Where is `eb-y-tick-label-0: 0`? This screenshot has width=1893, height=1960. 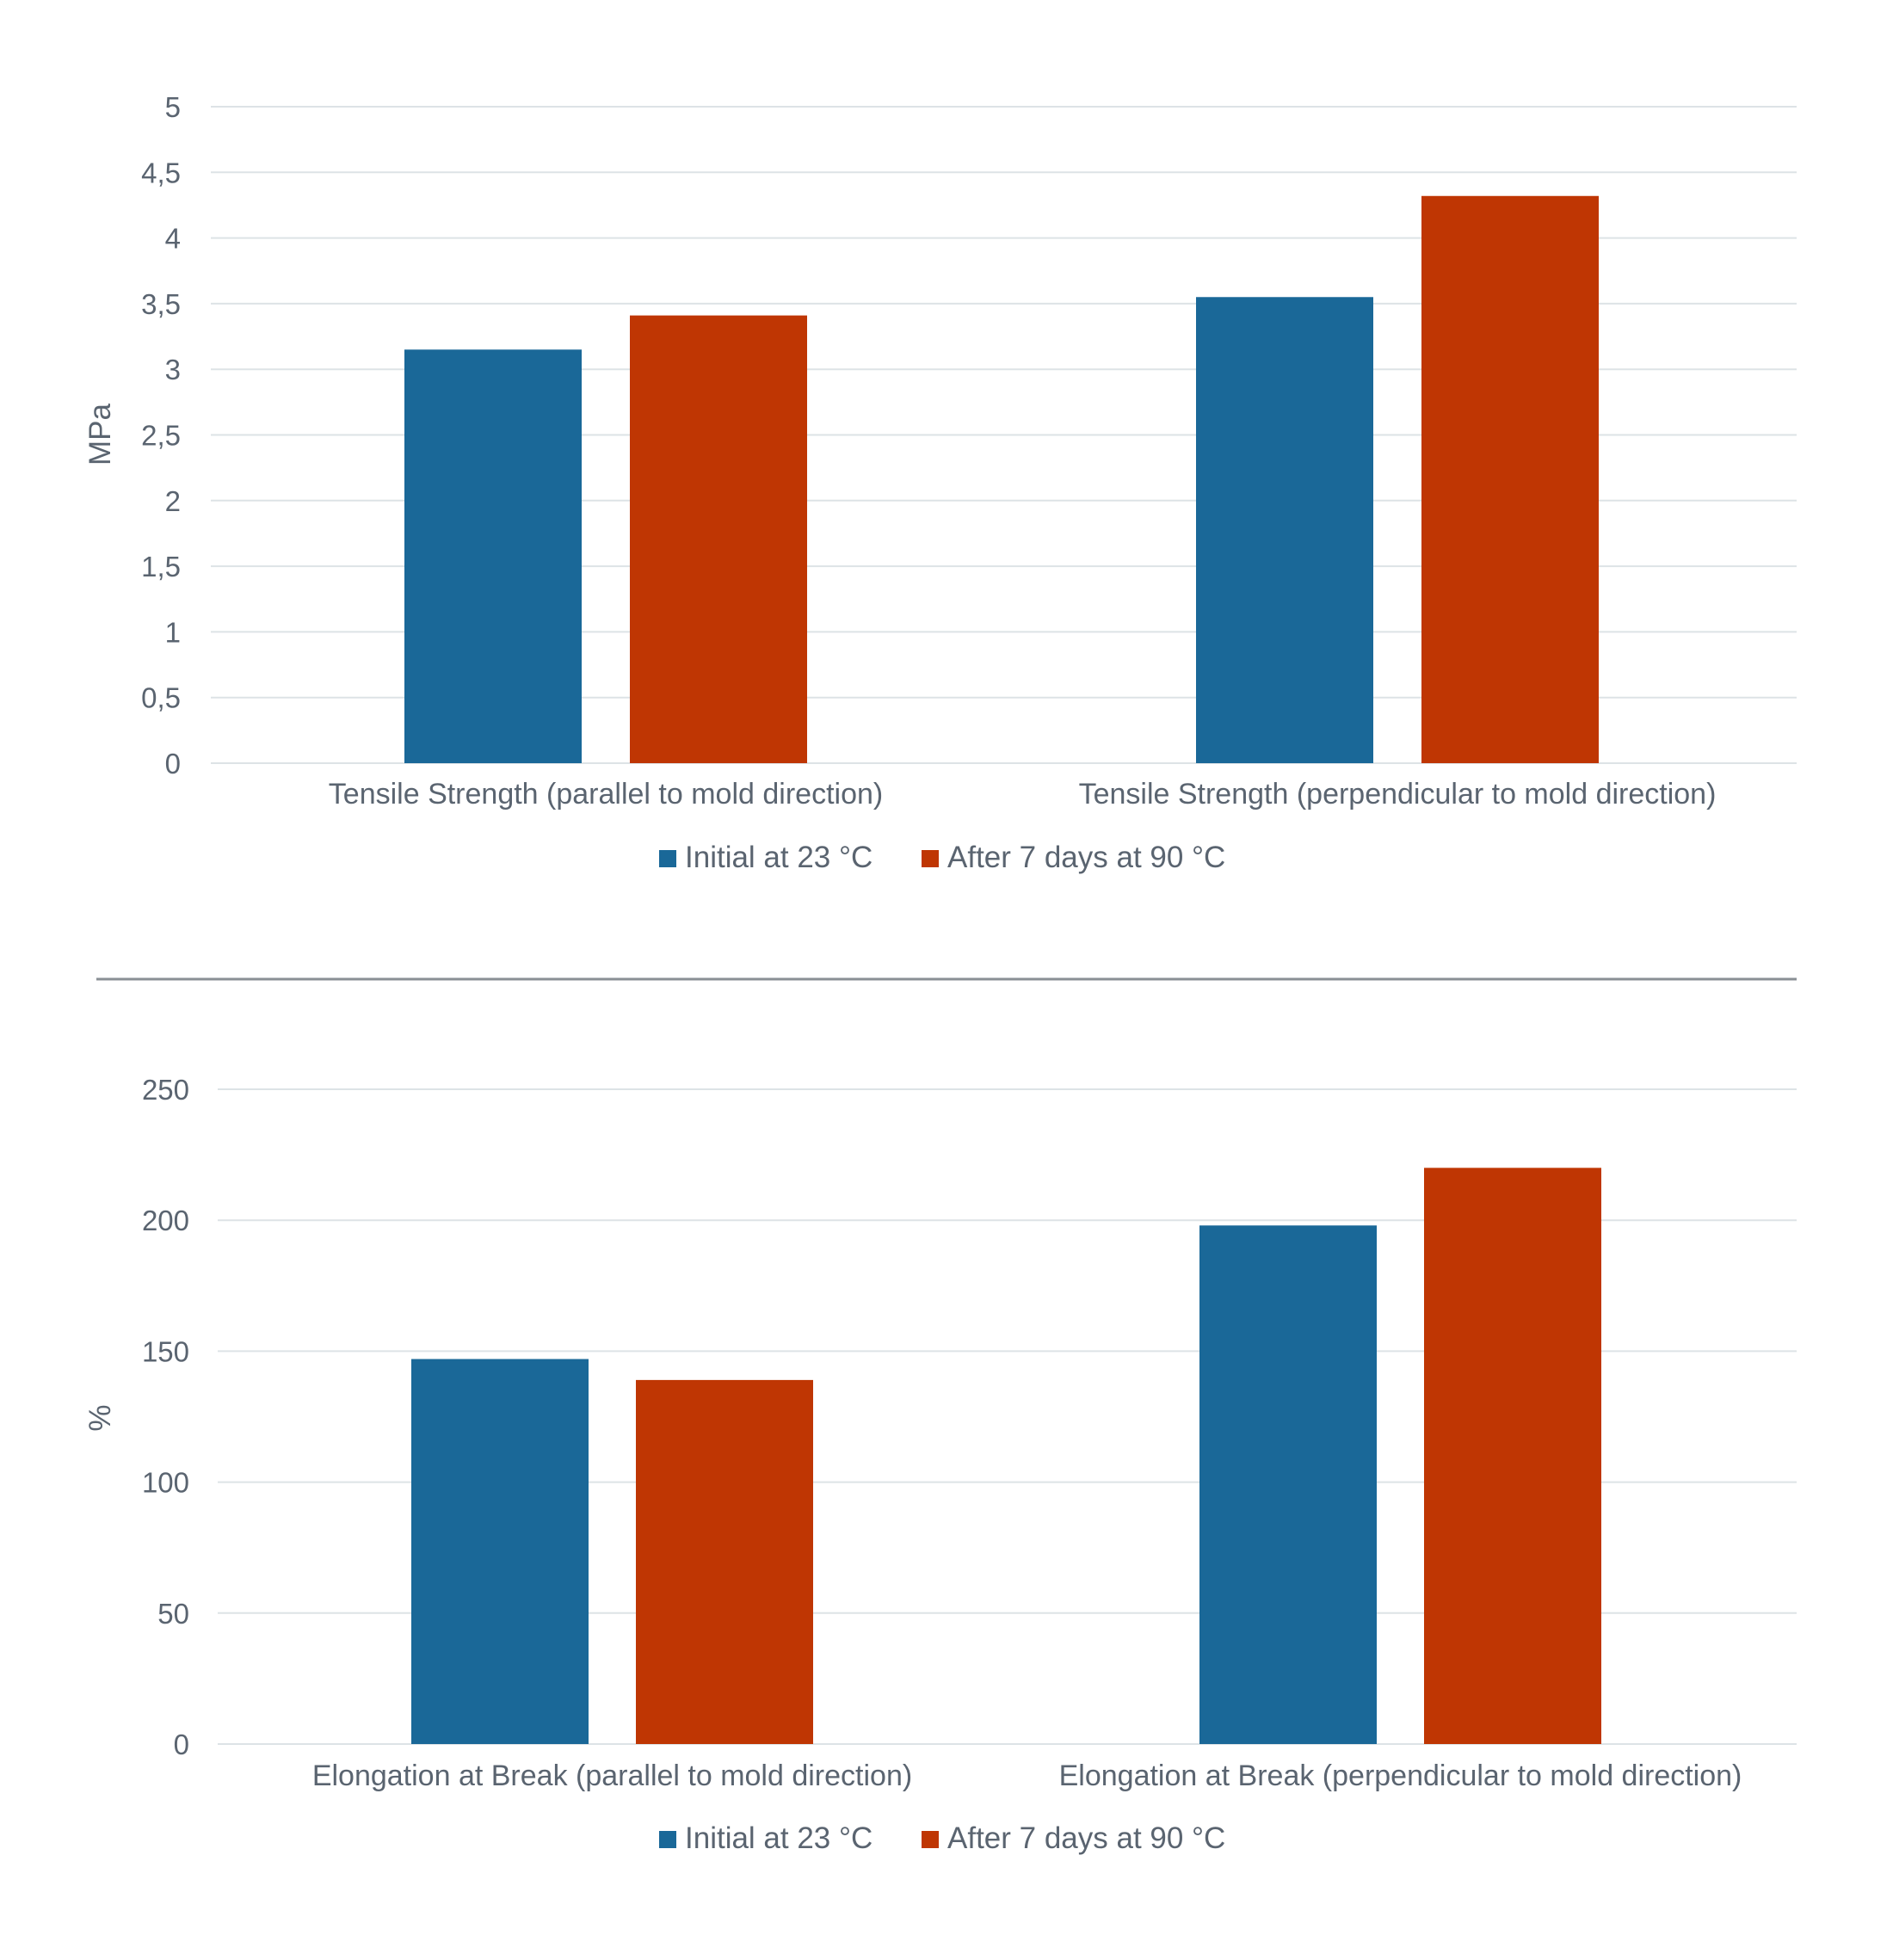 eb-y-tick-label-0: 0 is located at coordinates (181, 1744).